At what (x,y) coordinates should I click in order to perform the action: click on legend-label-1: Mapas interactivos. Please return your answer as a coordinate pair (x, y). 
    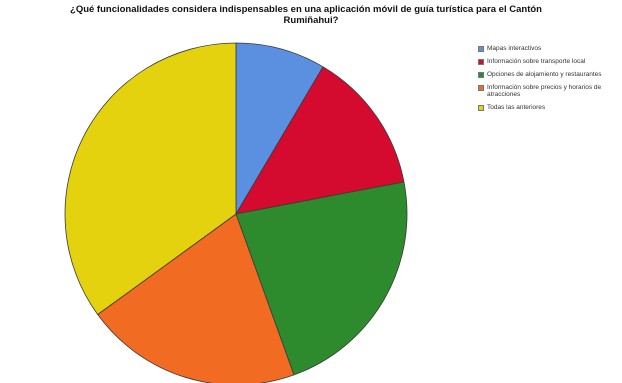
    Looking at the image, I should click on (514, 48).